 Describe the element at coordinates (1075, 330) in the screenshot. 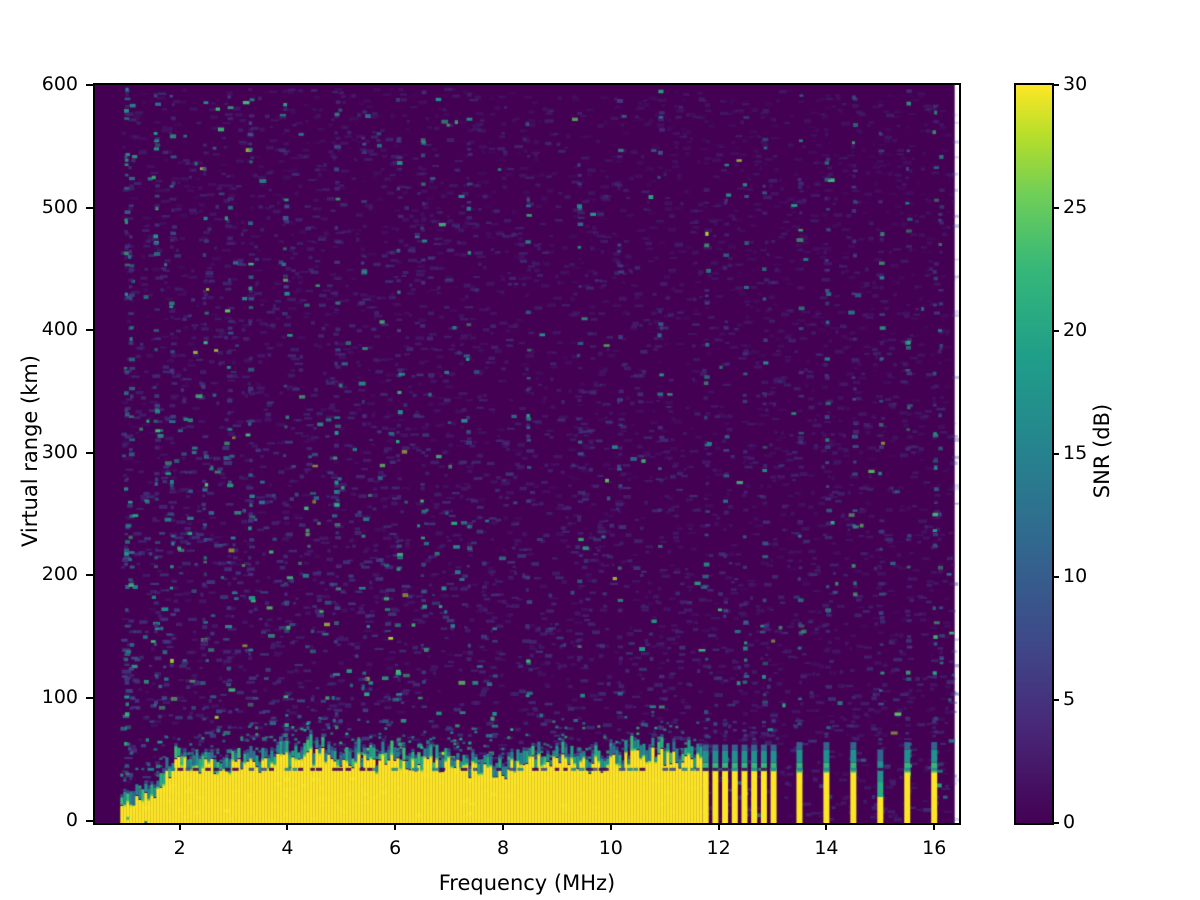

I see `colorbar-tick-label: 20` at that location.